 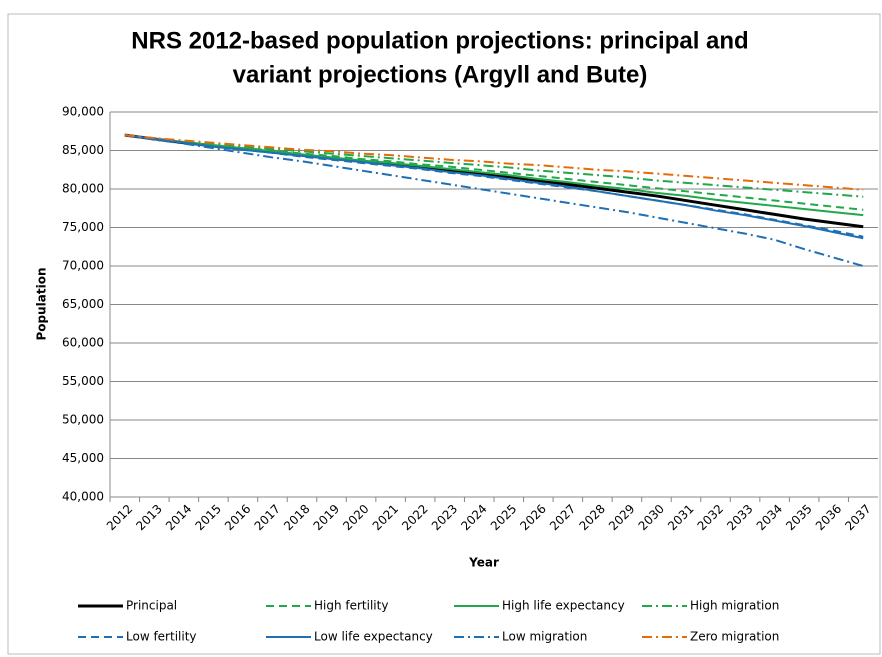 What do you see at coordinates (151, 606) in the screenshot?
I see `legend-label: Principal` at bounding box center [151, 606].